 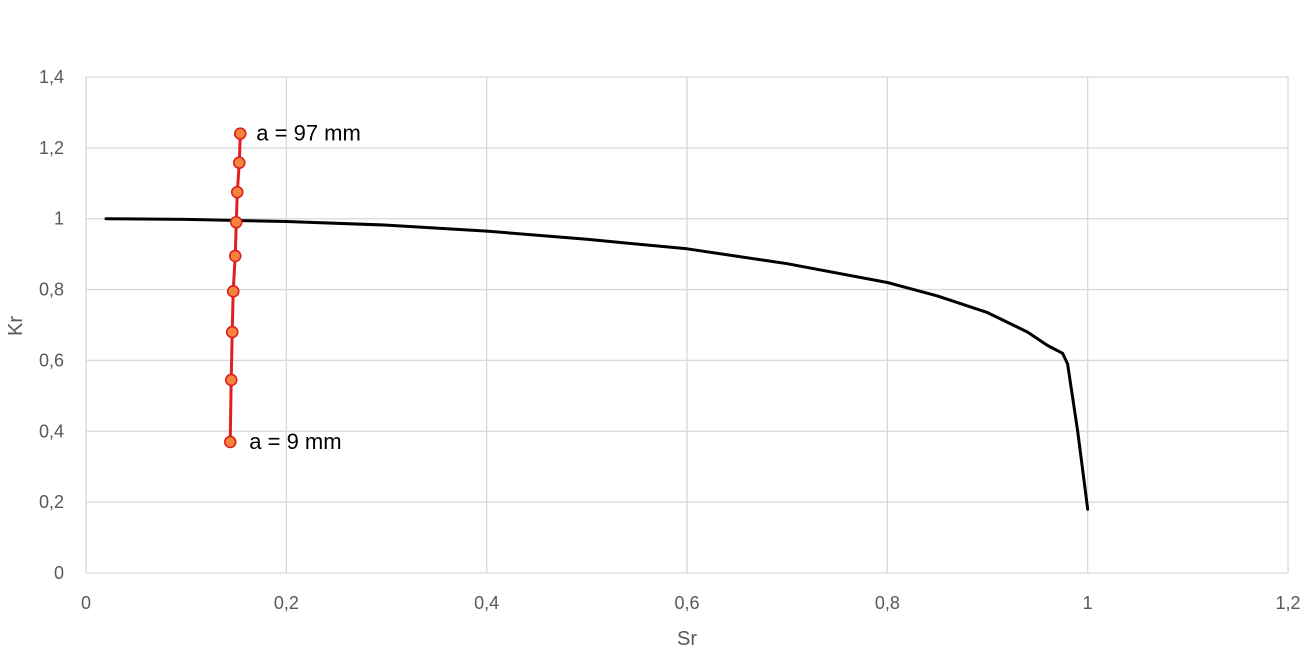 I want to click on x-axis-title: Sr, so click(x=687, y=639).